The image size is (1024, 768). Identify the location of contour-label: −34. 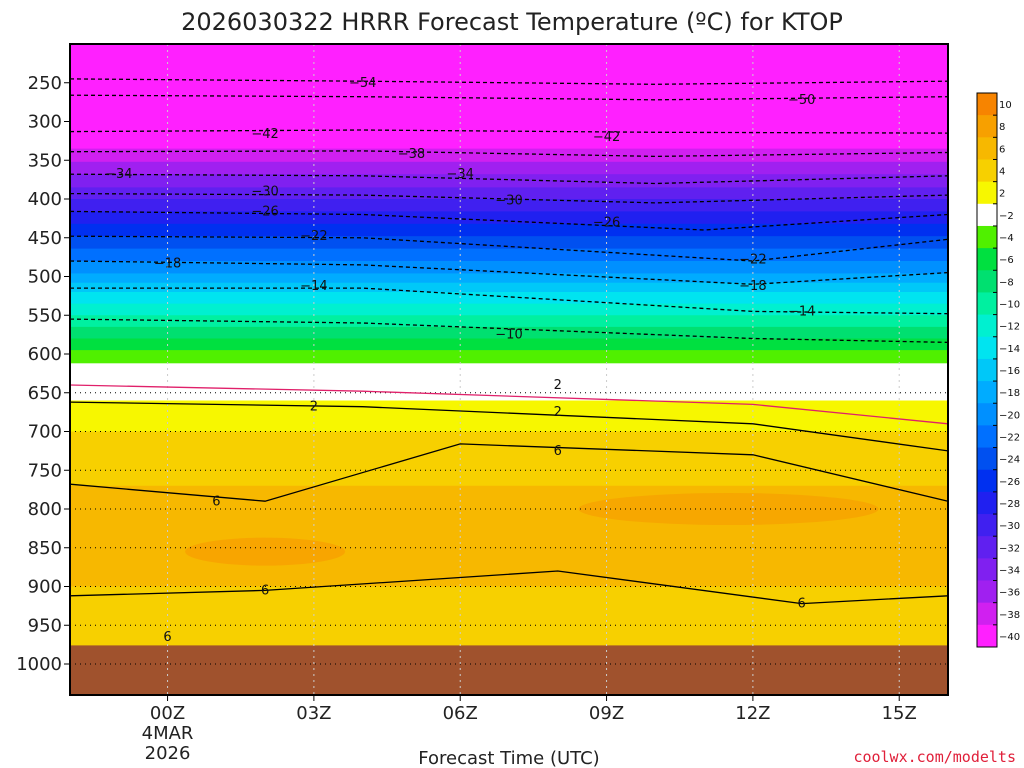
(460, 174).